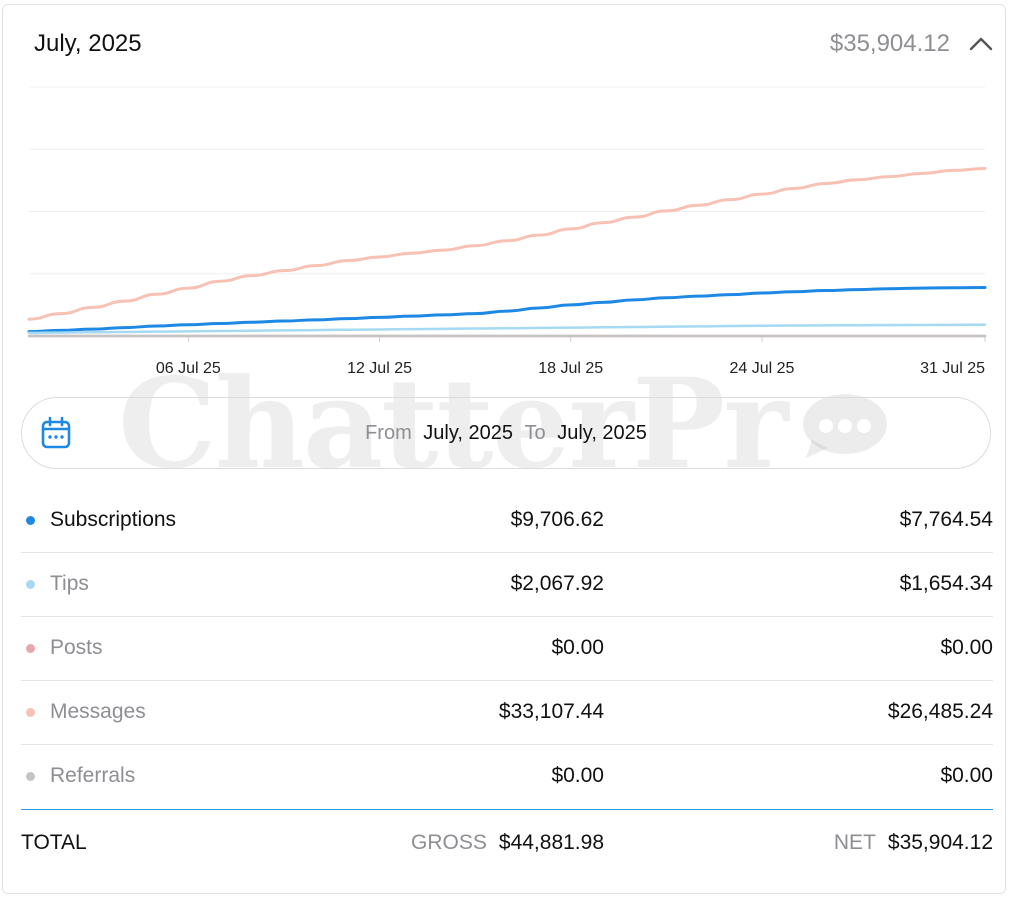  Describe the element at coordinates (113, 519) in the screenshot. I see `row-label: Subscriptions` at that location.